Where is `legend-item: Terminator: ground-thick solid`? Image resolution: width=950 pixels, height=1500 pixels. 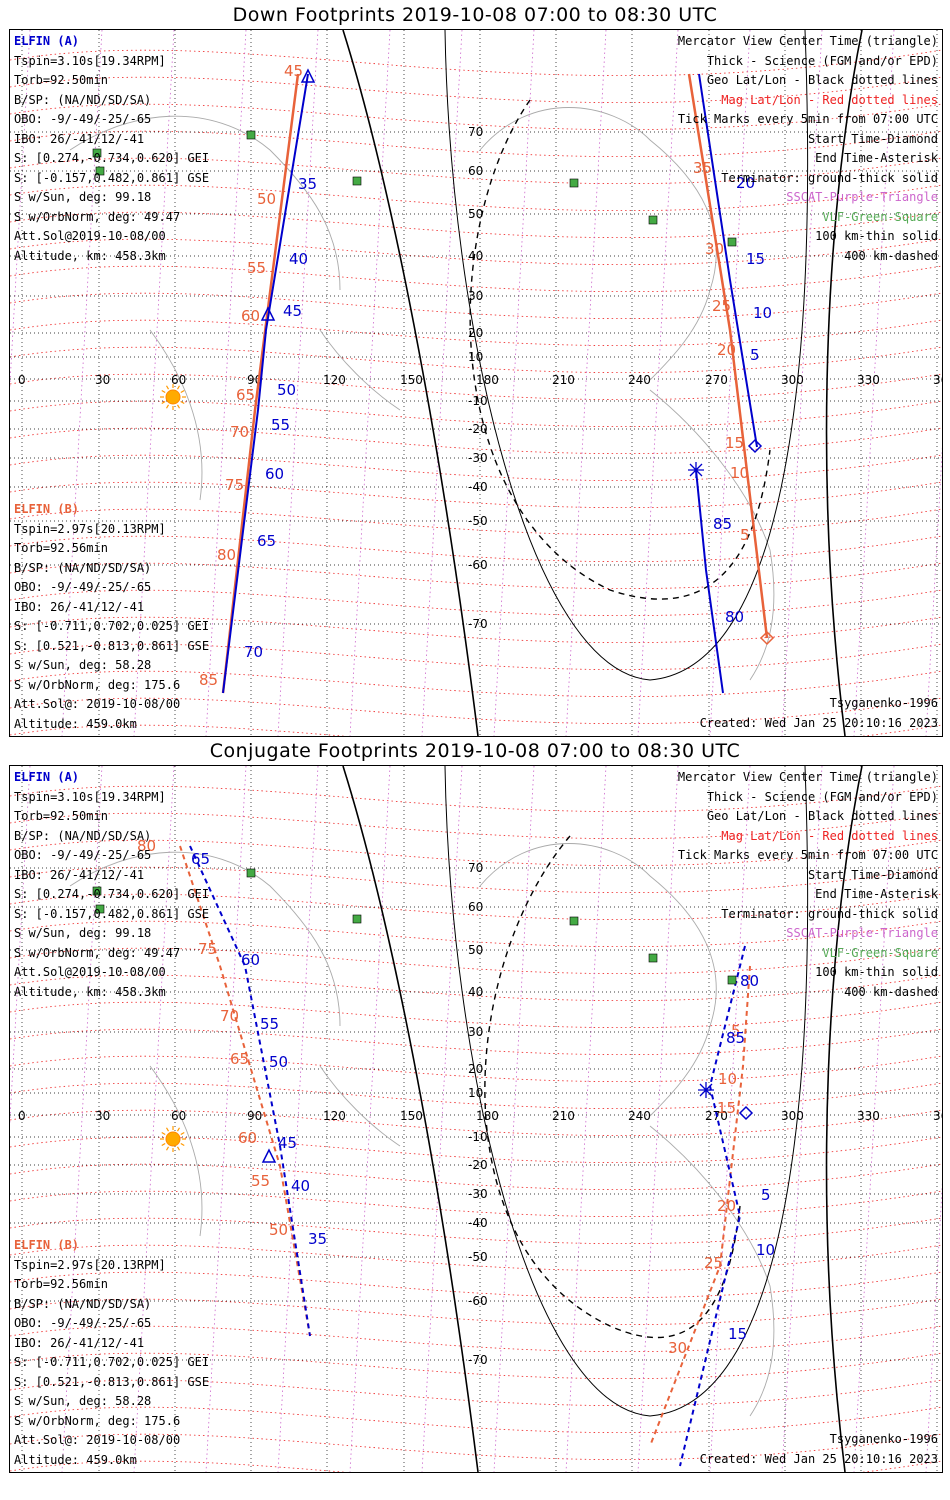 legend-item: Terminator: ground-thick solid is located at coordinates (829, 177).